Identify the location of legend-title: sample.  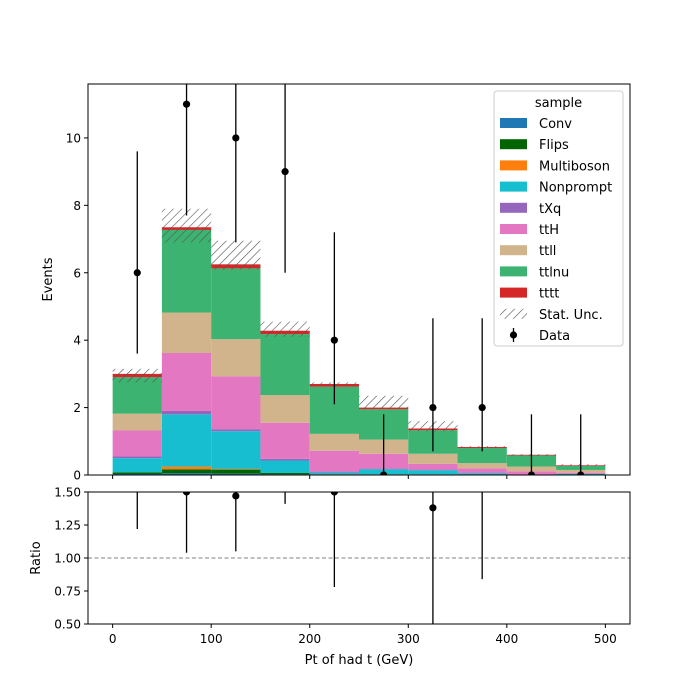
(558, 103).